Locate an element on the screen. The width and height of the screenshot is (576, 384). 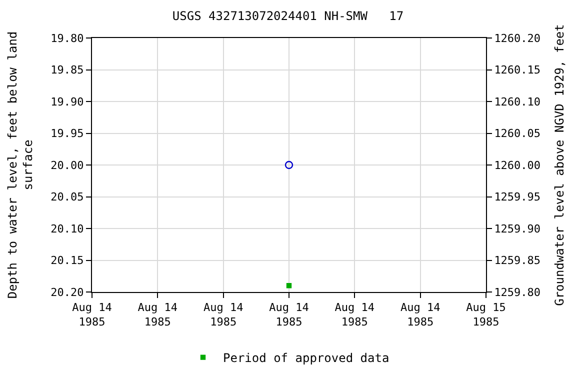
y-tick-label: 19.80 is located at coordinates (67, 38).